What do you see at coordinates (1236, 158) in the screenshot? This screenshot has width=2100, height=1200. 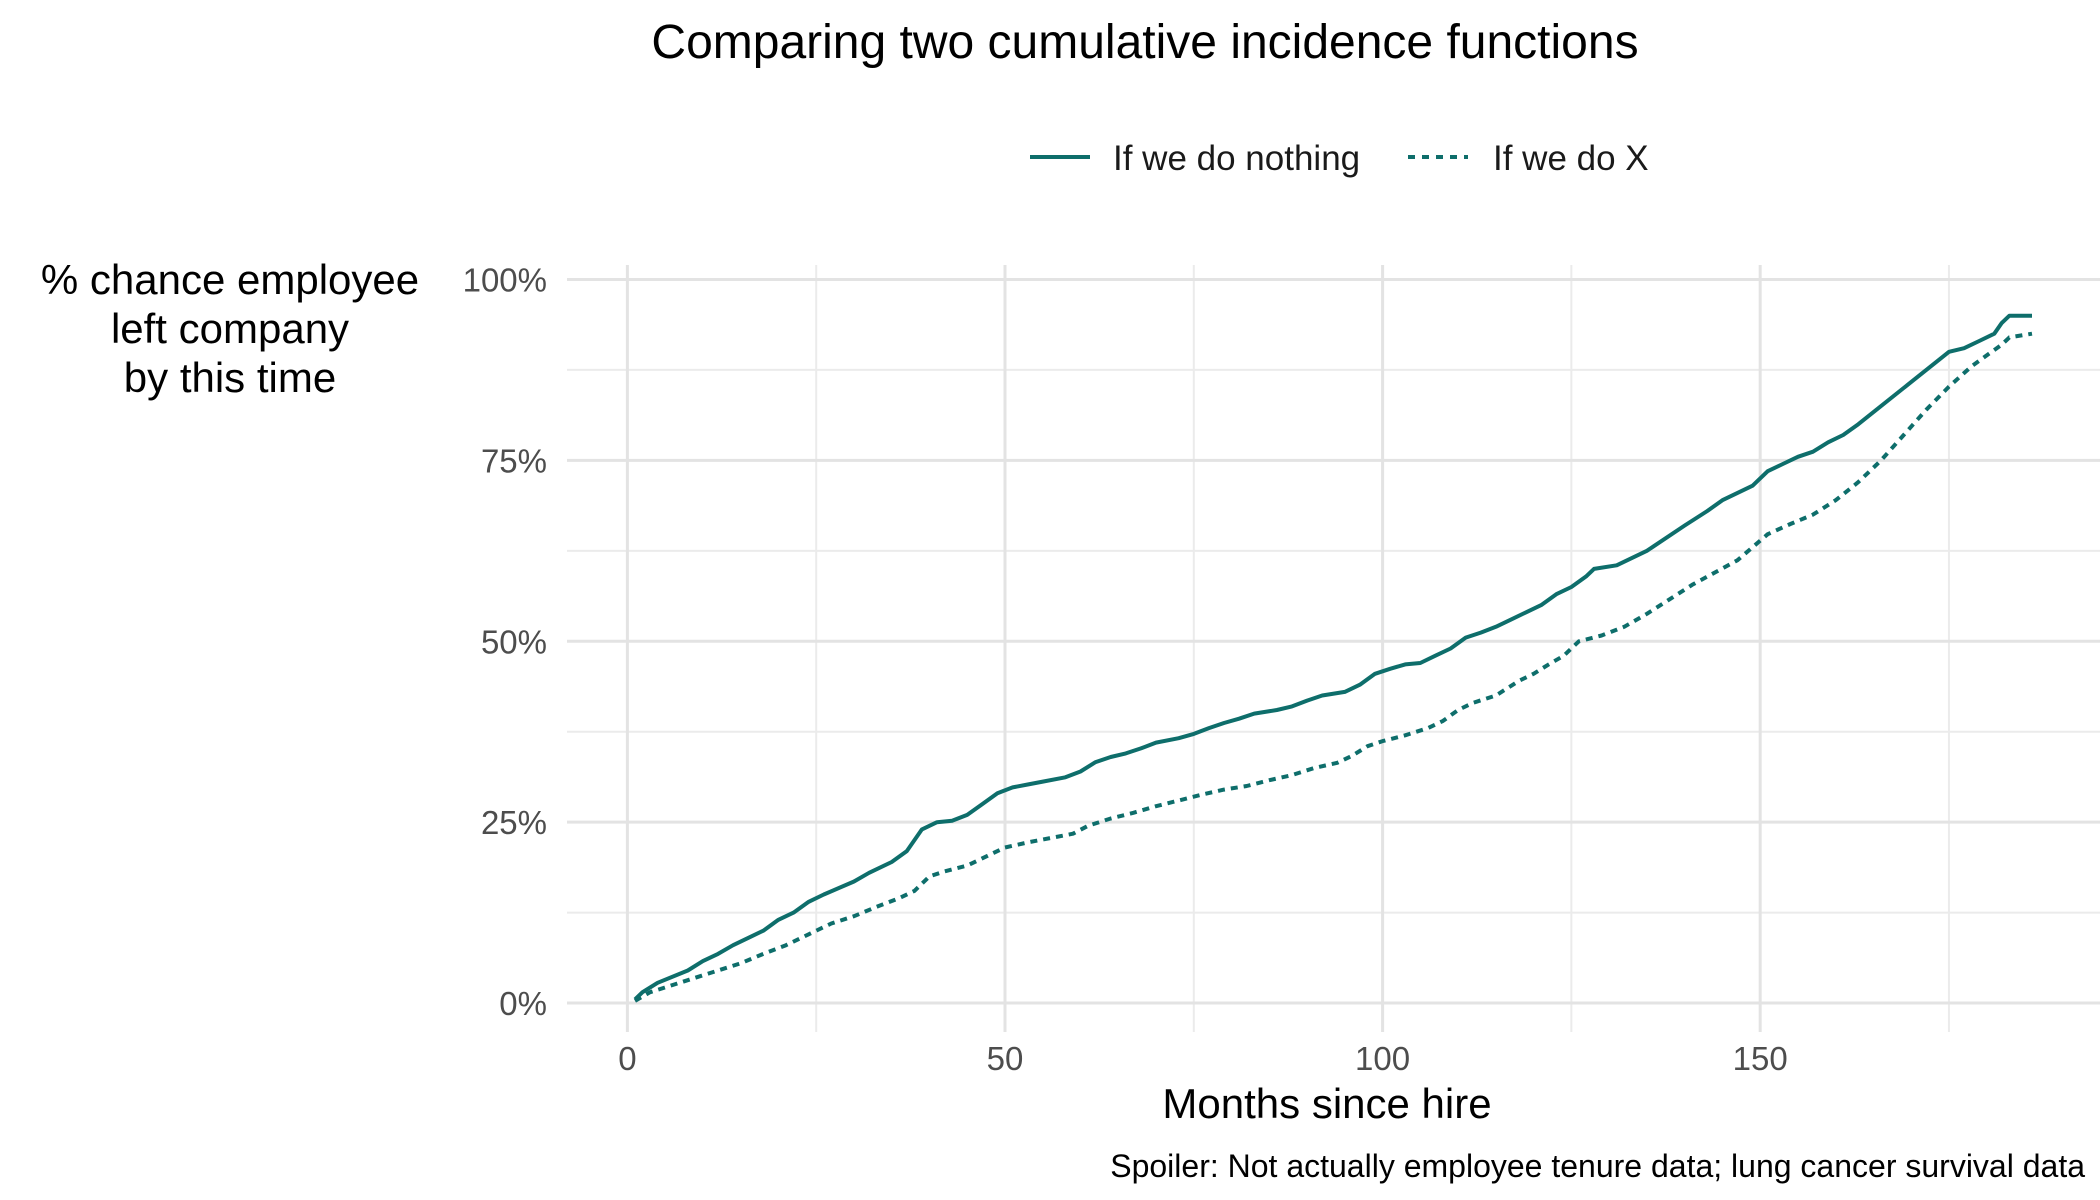 I see `legend-label-do-nothing: If we do nothing` at bounding box center [1236, 158].